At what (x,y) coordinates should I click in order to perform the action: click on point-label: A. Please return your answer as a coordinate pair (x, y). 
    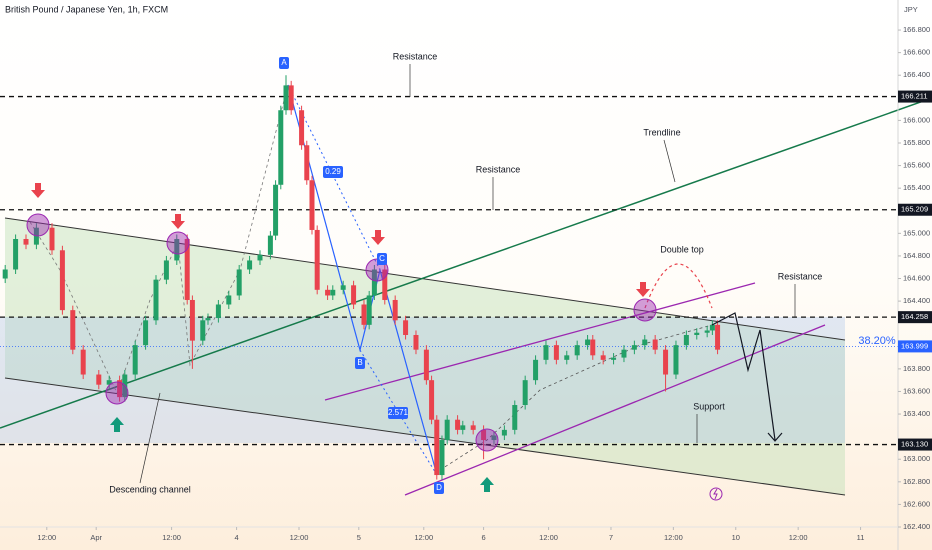
    Looking at the image, I should click on (284, 62).